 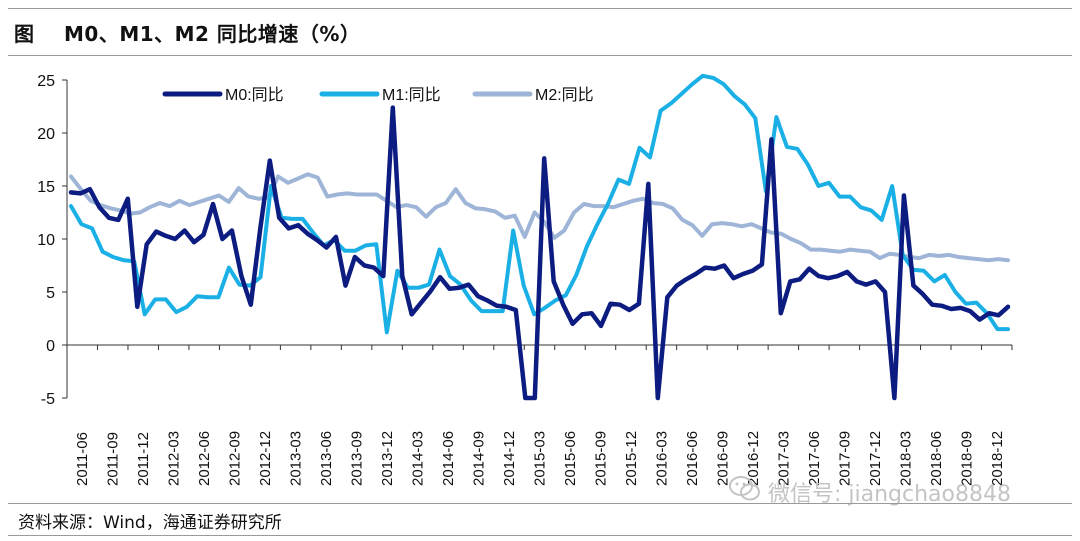 I want to click on x-tick-label: 2012-09, so click(x=235, y=458).